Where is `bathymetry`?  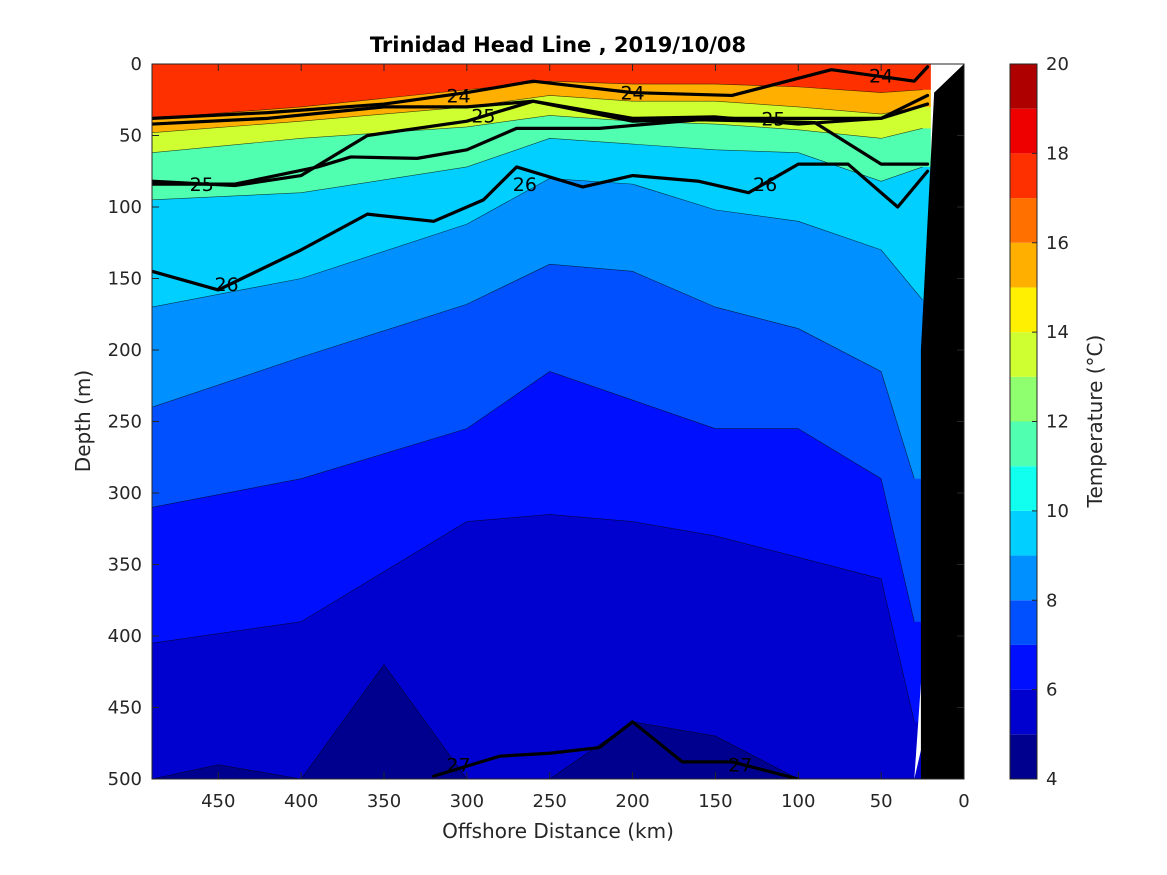
bathymetry is located at coordinates (939, 421).